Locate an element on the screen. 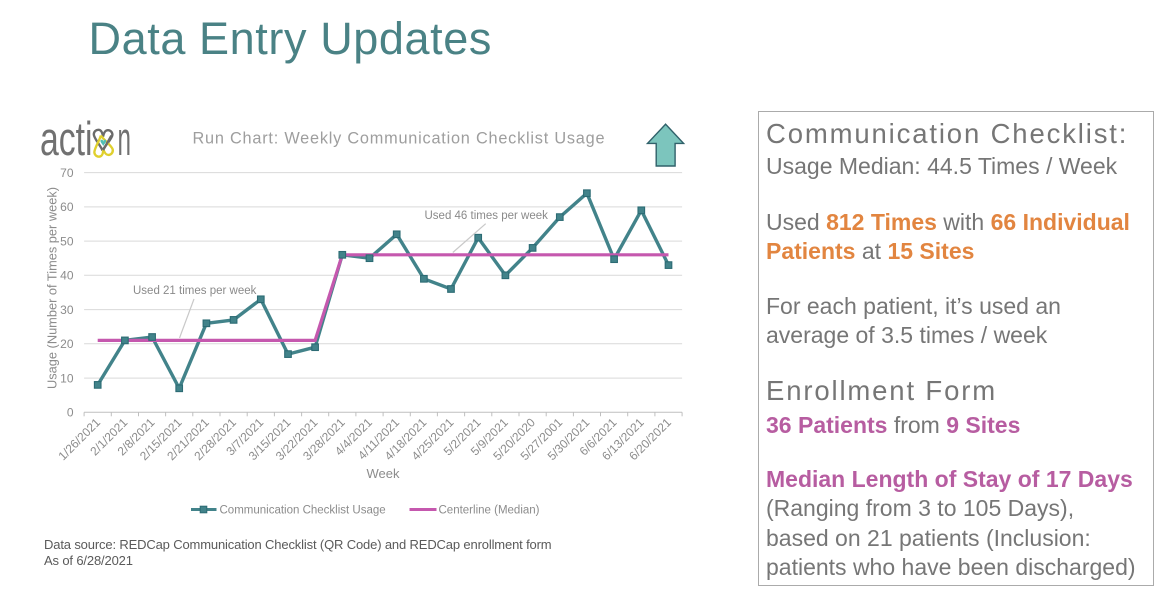 This screenshot has width=1159, height=596. svg-text: Centerline (Median) is located at coordinates (489, 510).